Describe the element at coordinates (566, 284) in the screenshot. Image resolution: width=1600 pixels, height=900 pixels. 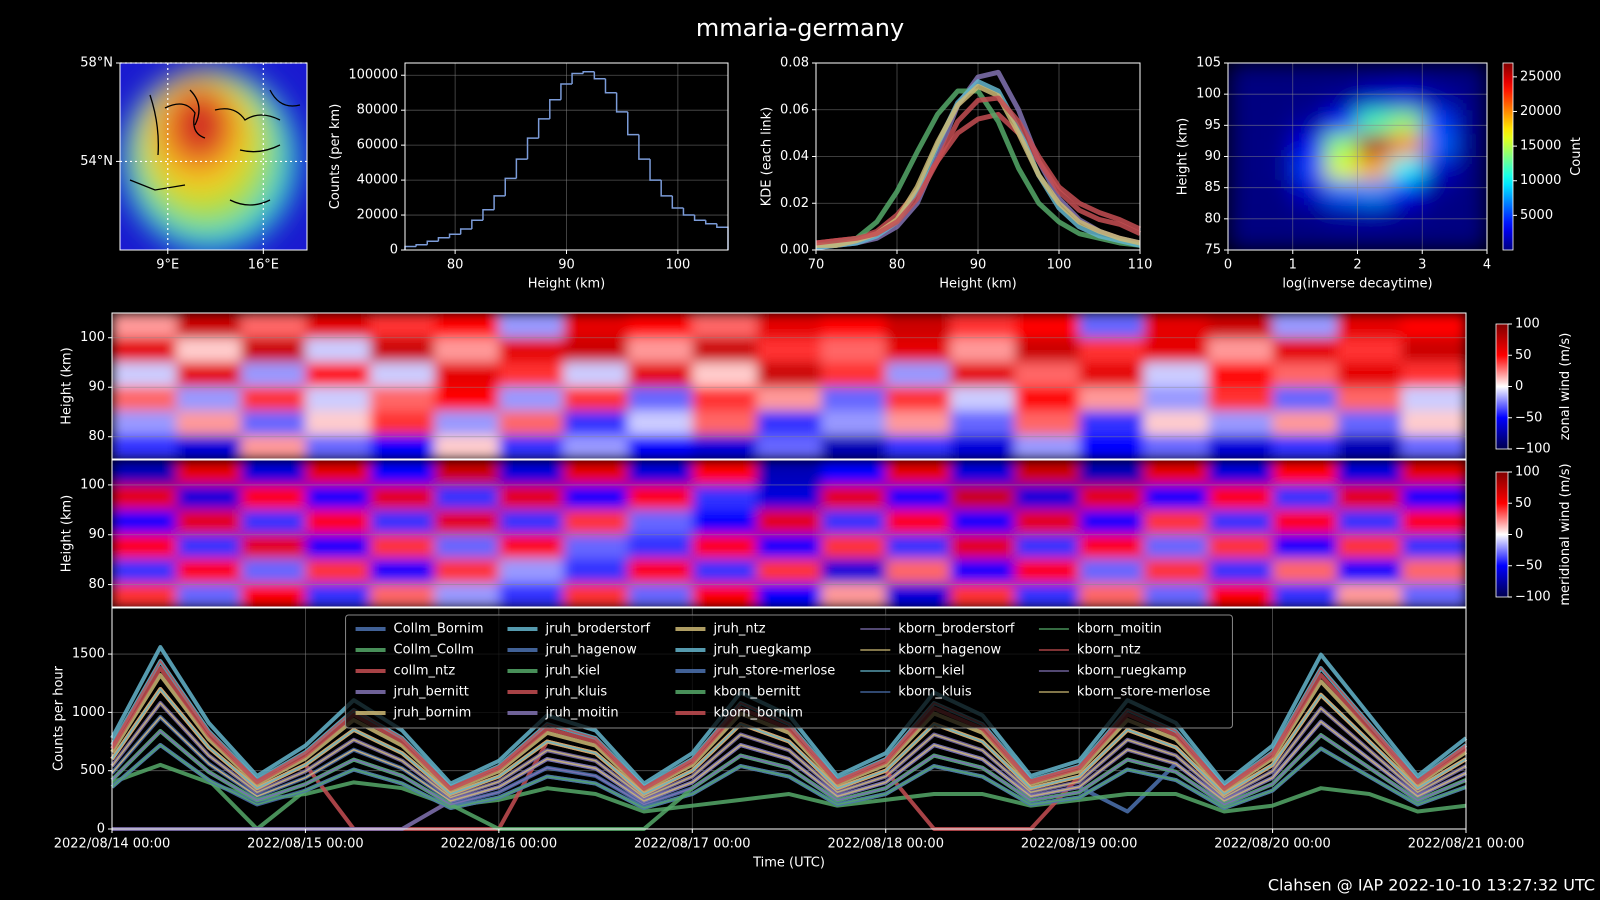
I see `x-axis-label: Height (km)` at that location.